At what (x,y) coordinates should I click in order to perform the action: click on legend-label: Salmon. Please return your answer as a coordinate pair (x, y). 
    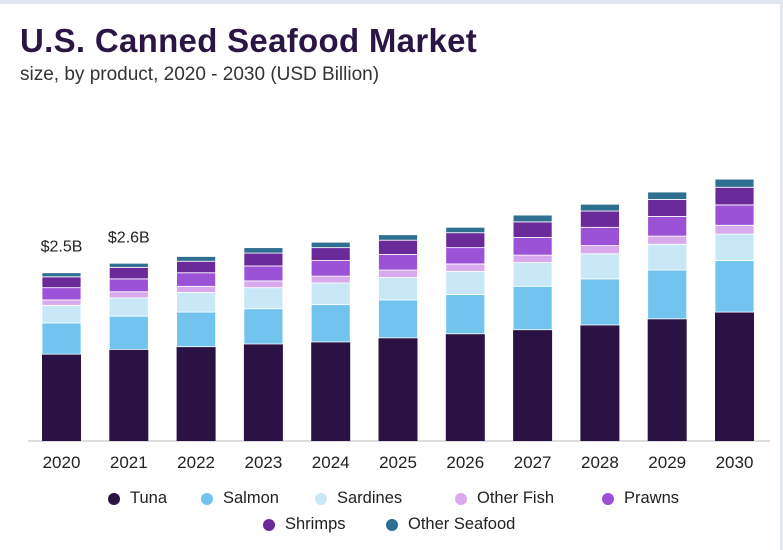
    Looking at the image, I should click on (251, 498).